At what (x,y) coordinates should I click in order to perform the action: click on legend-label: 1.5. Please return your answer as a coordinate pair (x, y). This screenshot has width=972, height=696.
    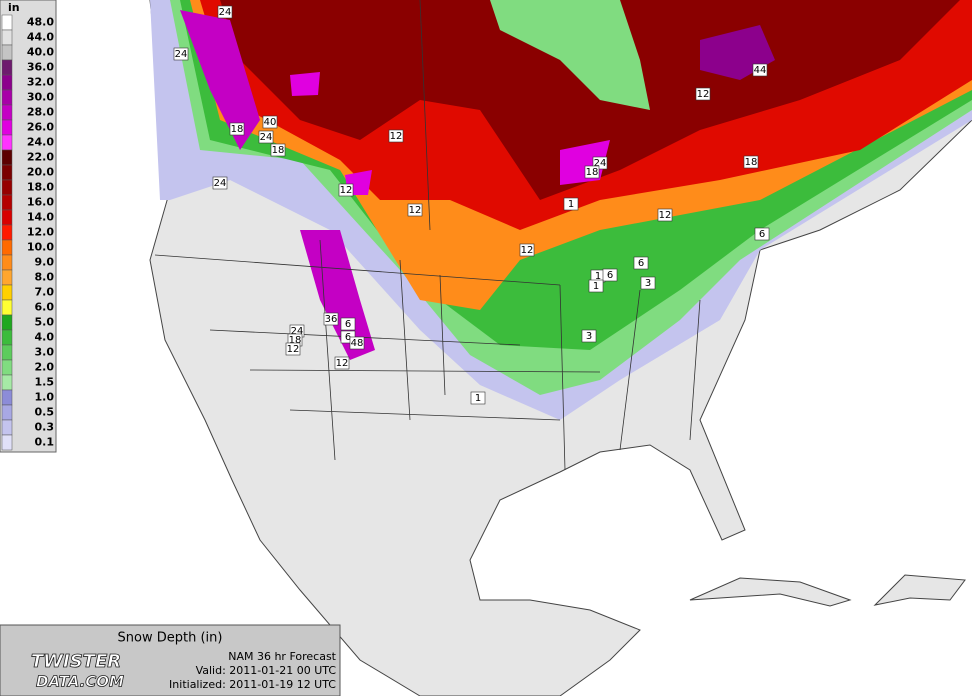
    Looking at the image, I should click on (45, 382).